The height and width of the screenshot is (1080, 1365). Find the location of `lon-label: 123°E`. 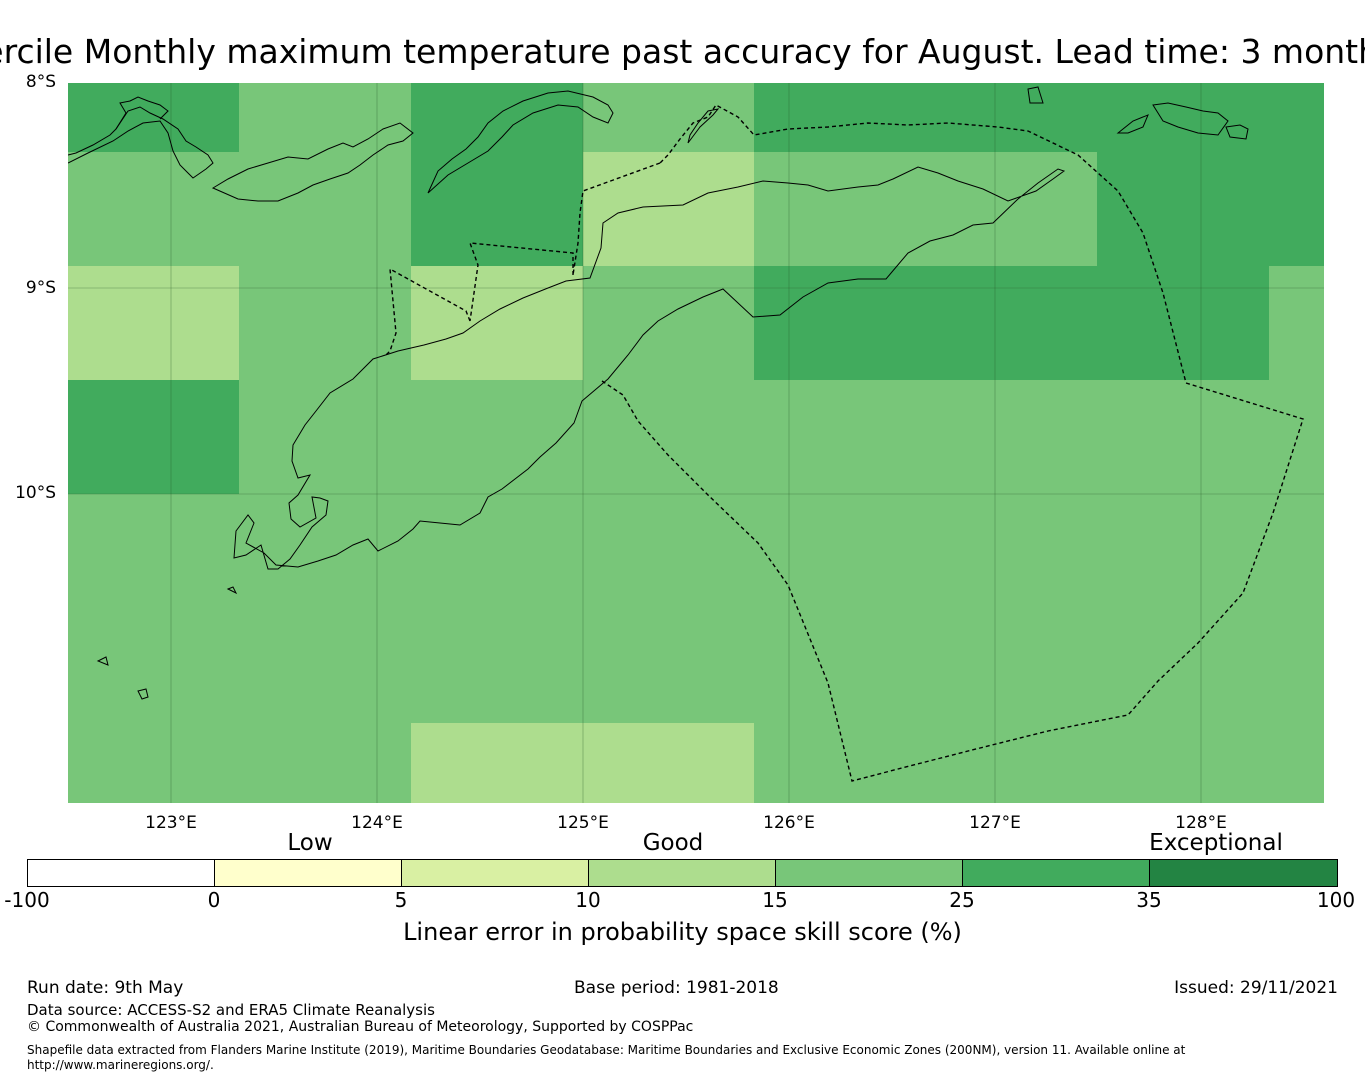

lon-label: 123°E is located at coordinates (171, 823).